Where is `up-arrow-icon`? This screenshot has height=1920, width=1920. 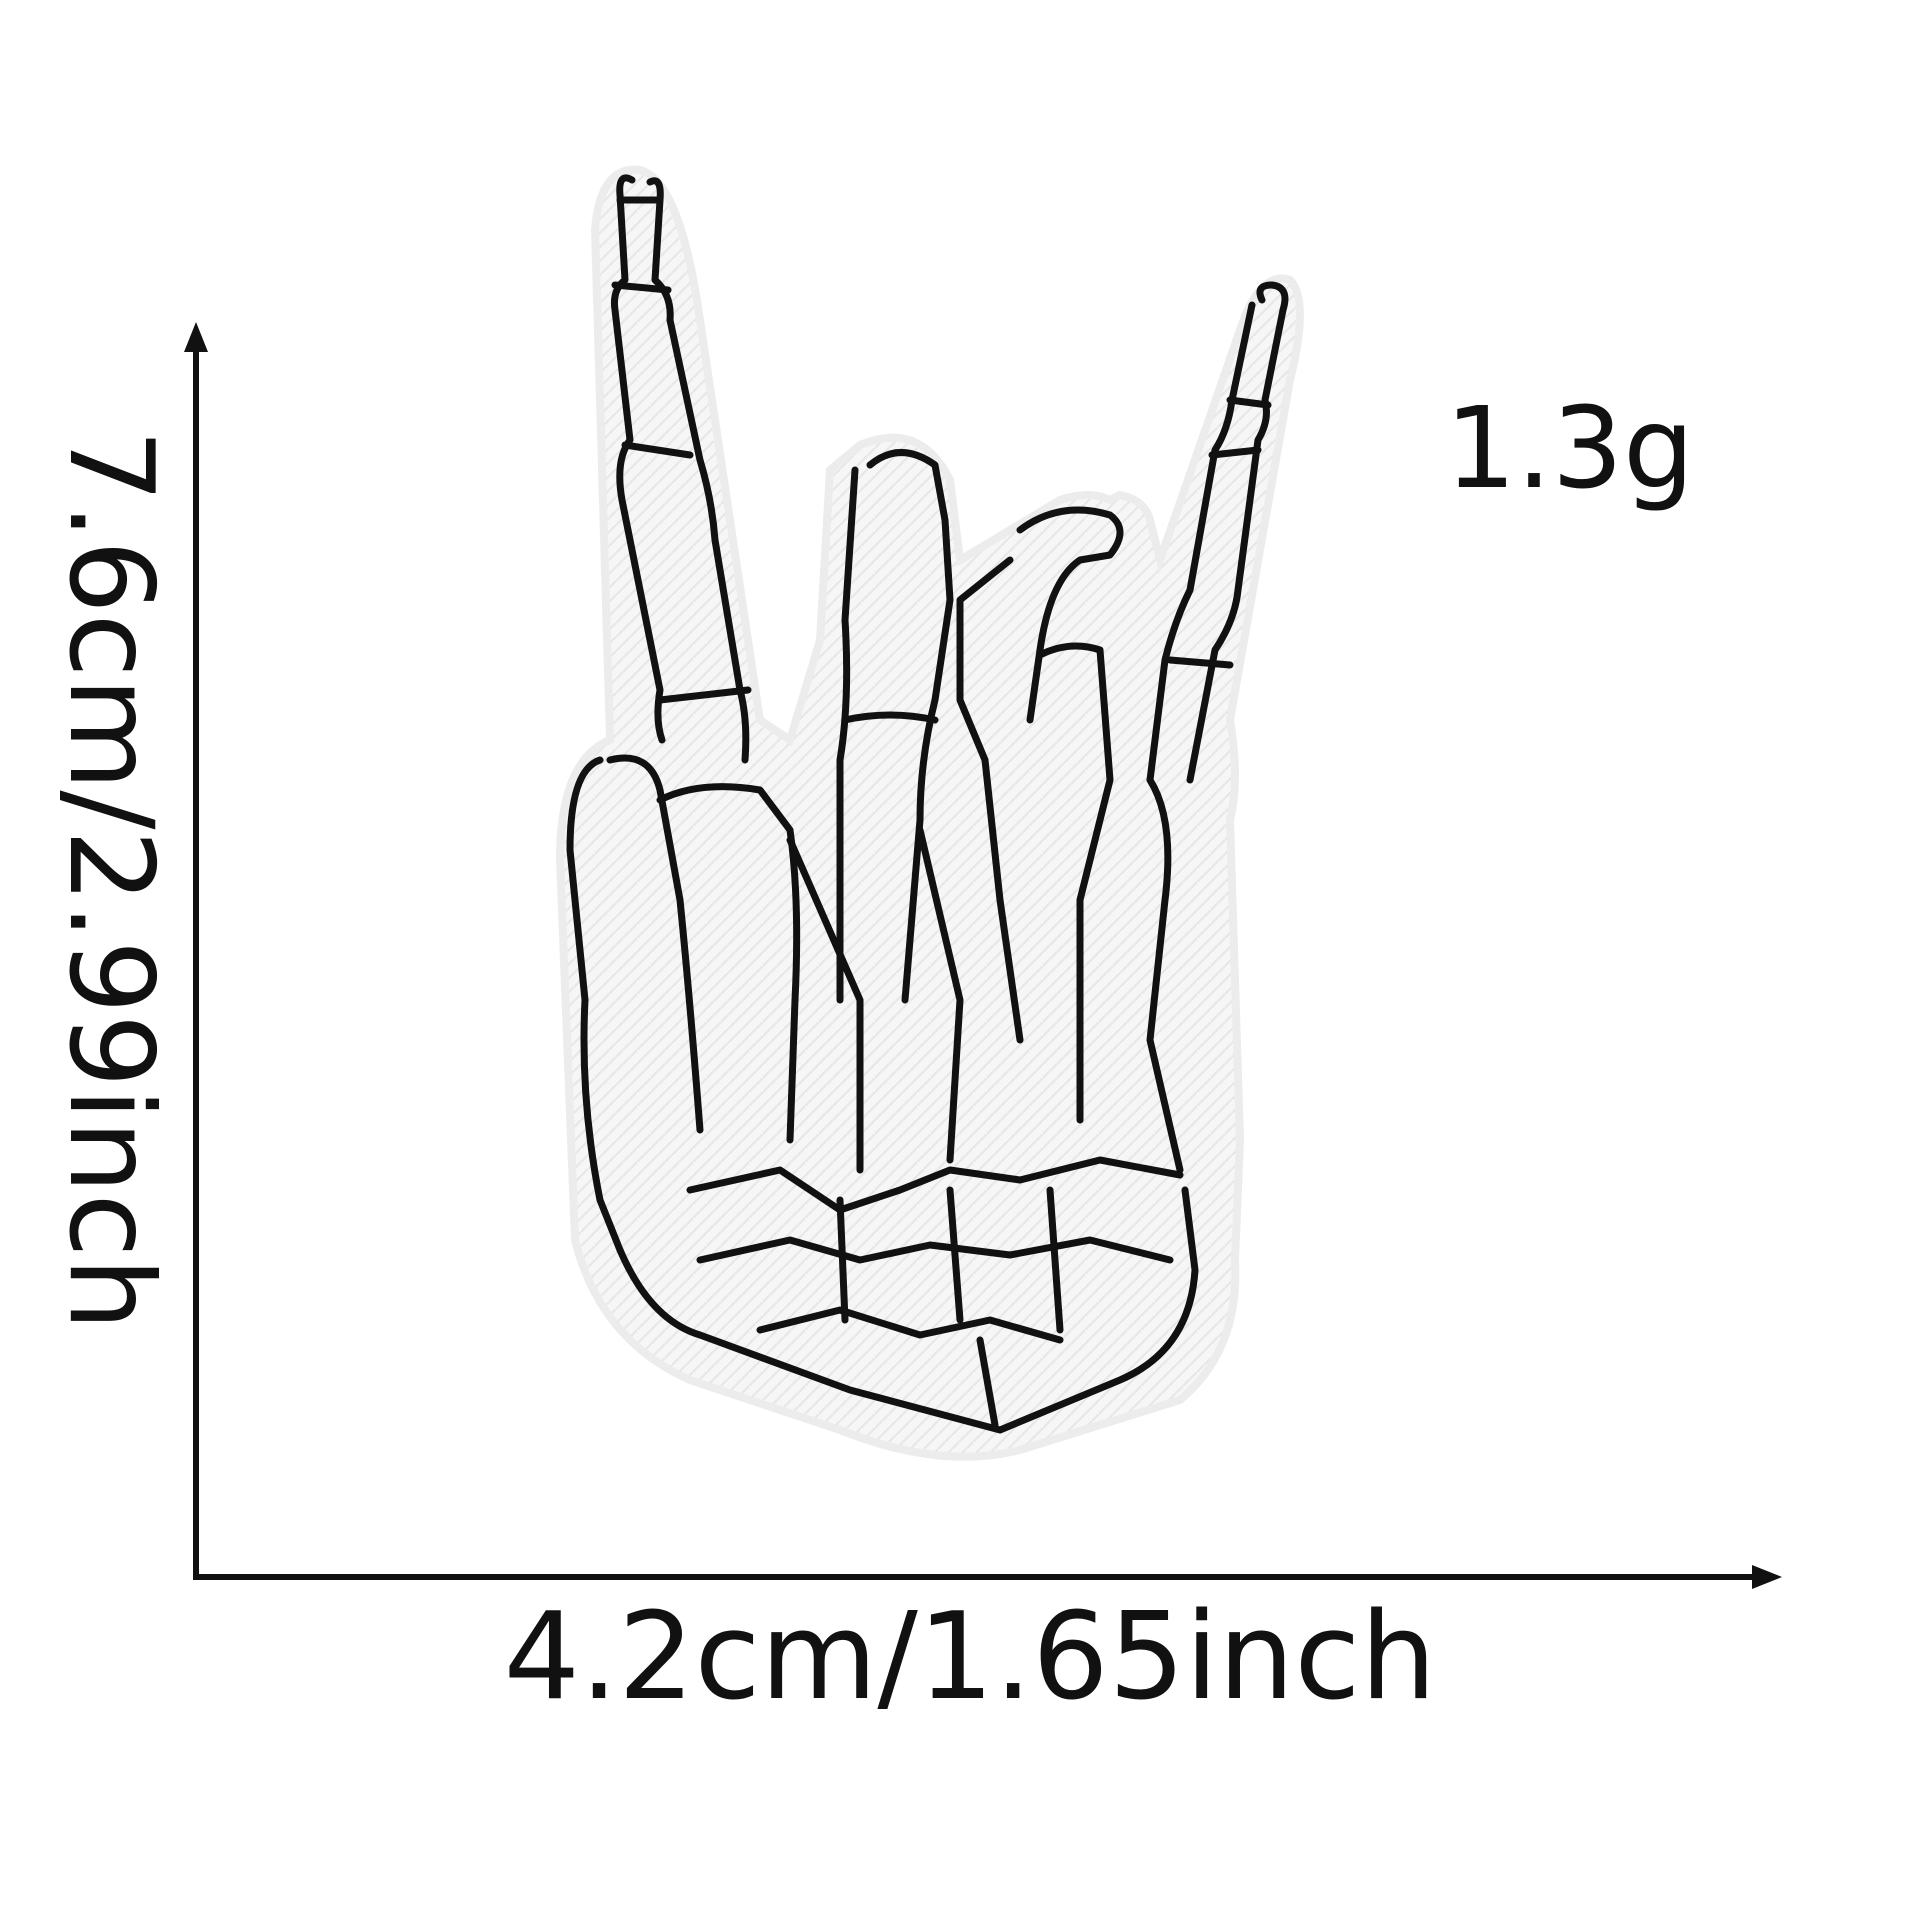
up-arrow-icon is located at coordinates (196, 337).